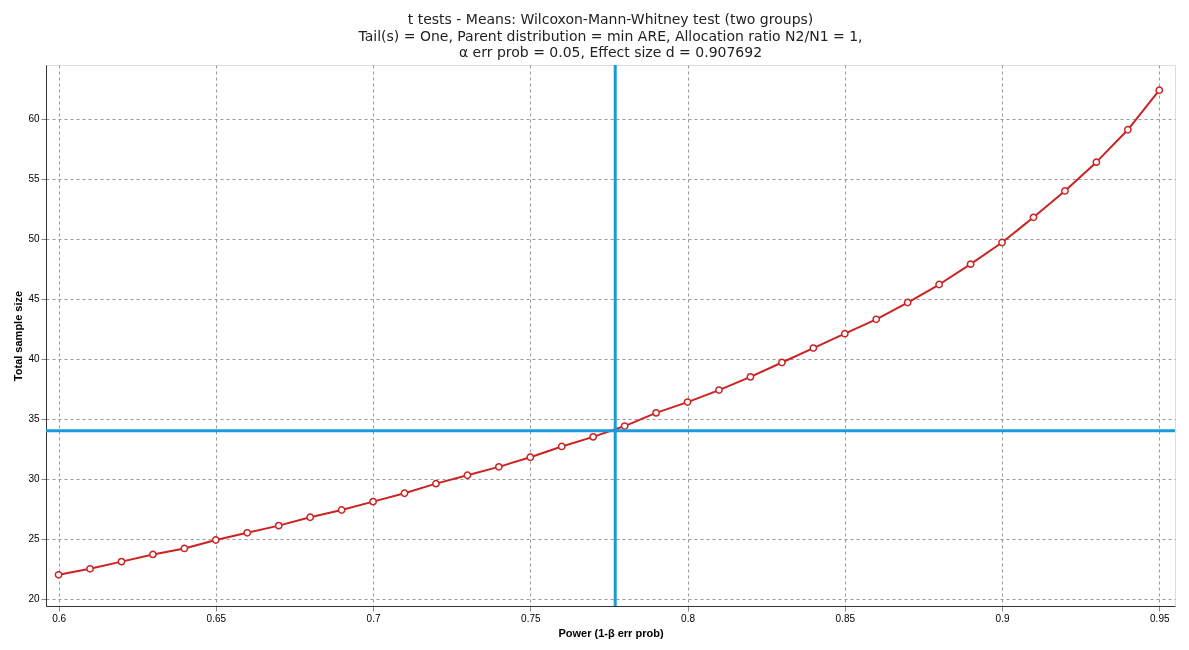  I want to click on x-tick-label: 0.7, so click(373, 618).